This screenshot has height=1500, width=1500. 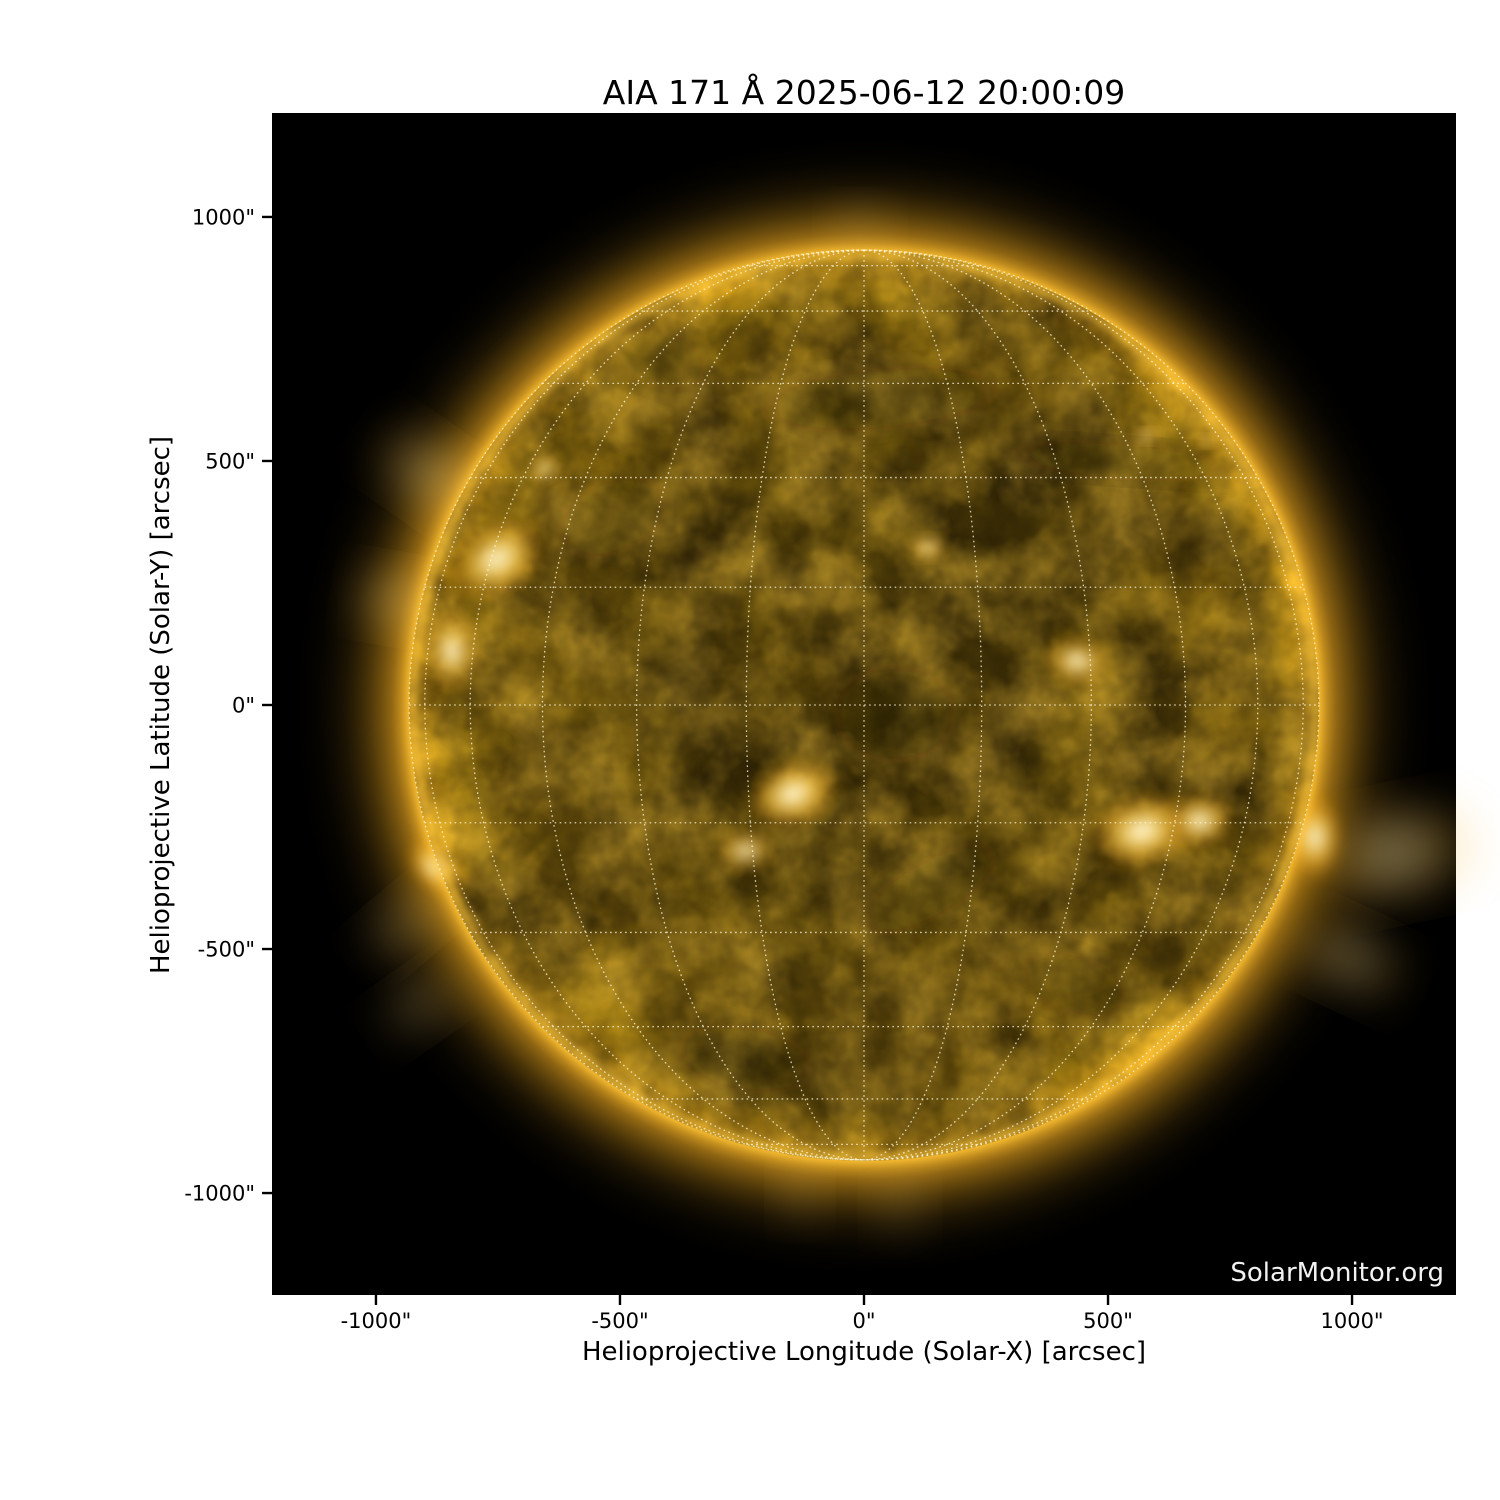 What do you see at coordinates (1108, 1321) in the screenshot?
I see `x-tick-label: 500"` at bounding box center [1108, 1321].